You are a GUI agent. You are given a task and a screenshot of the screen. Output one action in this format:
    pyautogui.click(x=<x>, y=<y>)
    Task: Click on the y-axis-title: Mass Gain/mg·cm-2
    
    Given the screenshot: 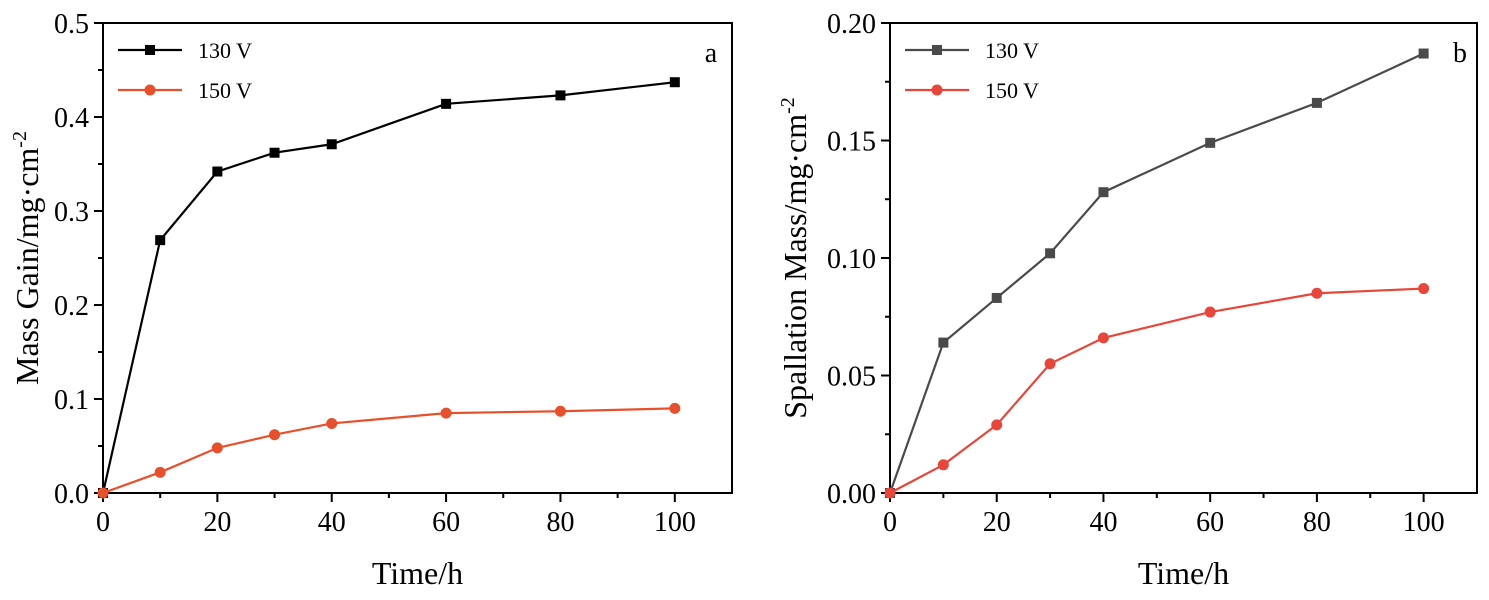 What is the action you would take?
    pyautogui.click(x=27, y=258)
    